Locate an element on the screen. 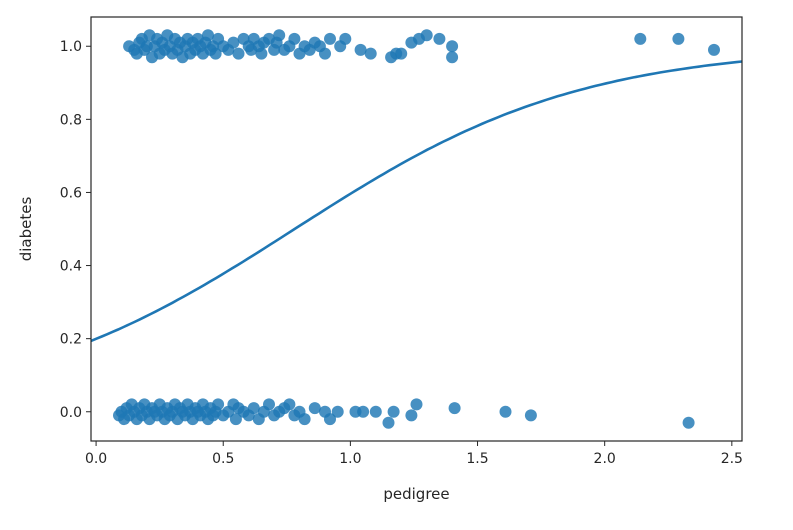 Image resolution: width=793 pixels, height=530 pixels. x-tick-label: 0.5 is located at coordinates (223, 459).